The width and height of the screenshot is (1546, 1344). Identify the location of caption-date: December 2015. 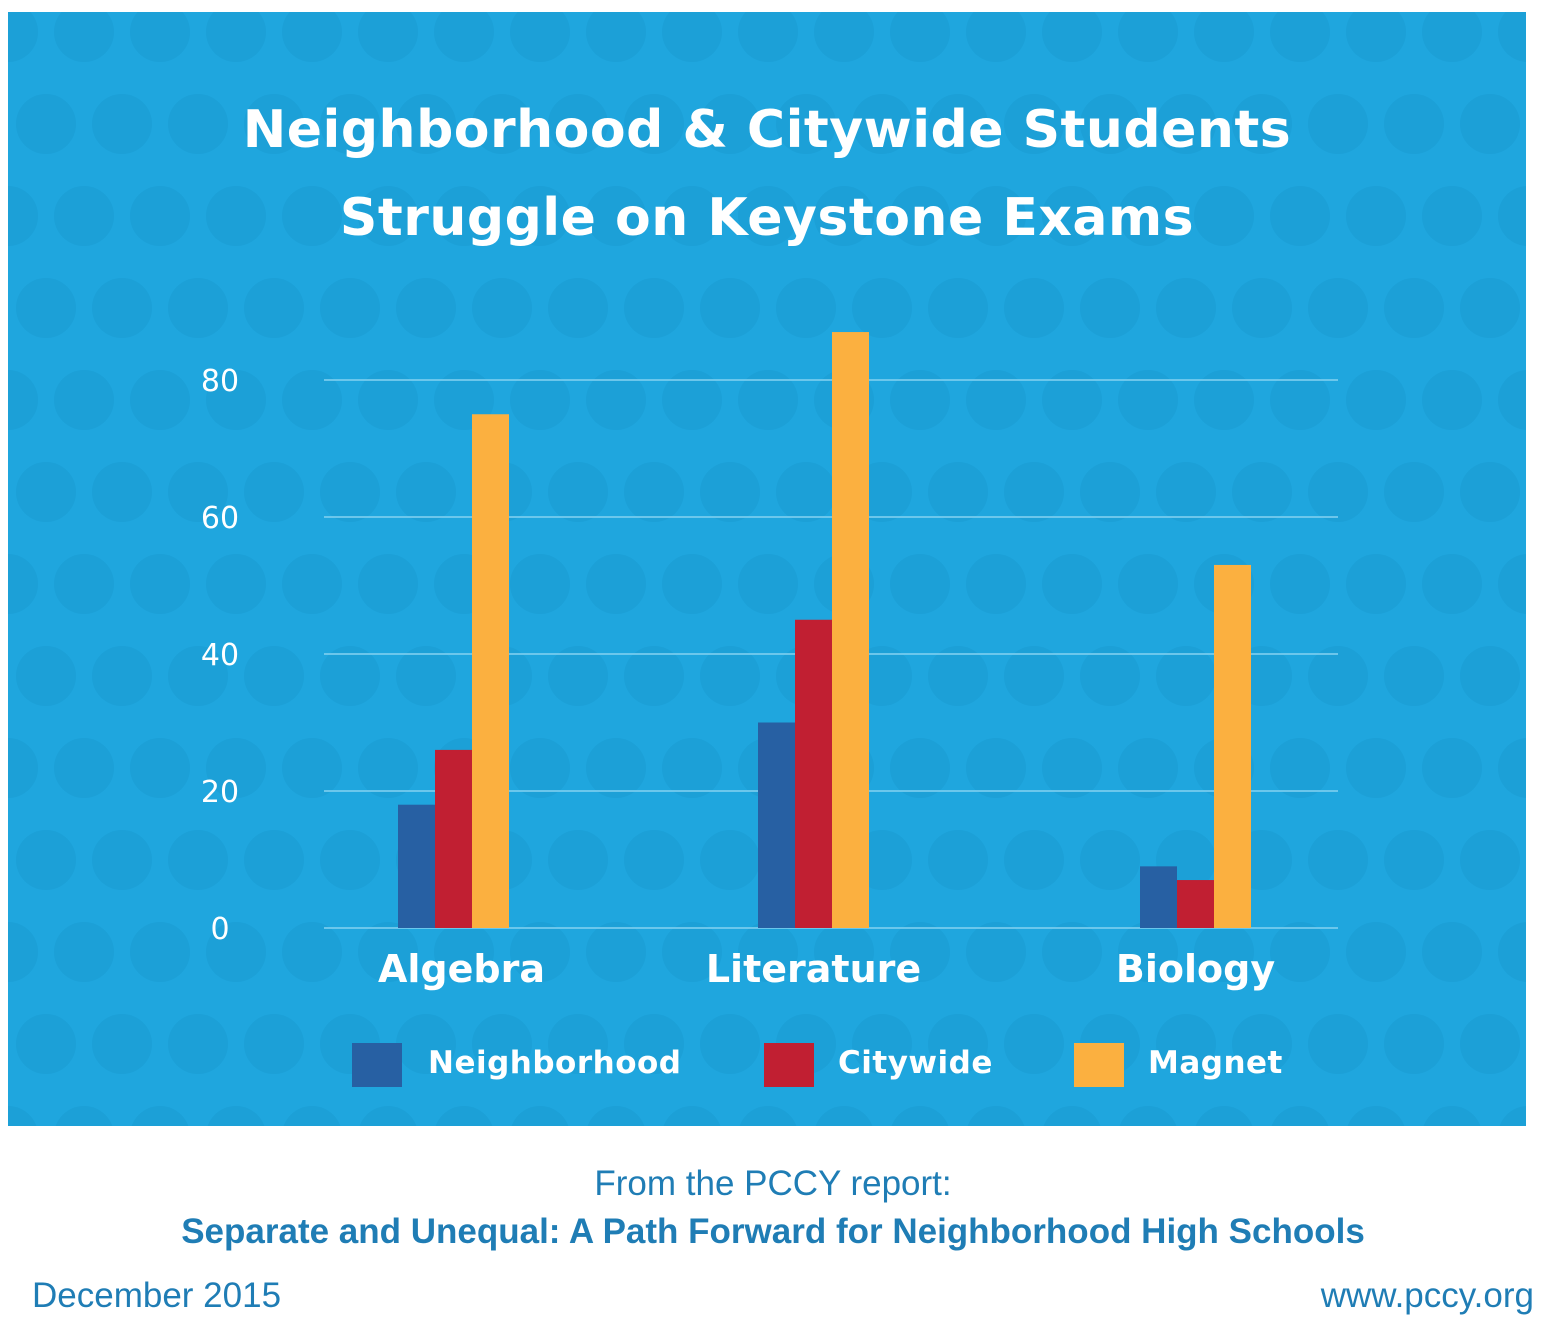
(157, 1295).